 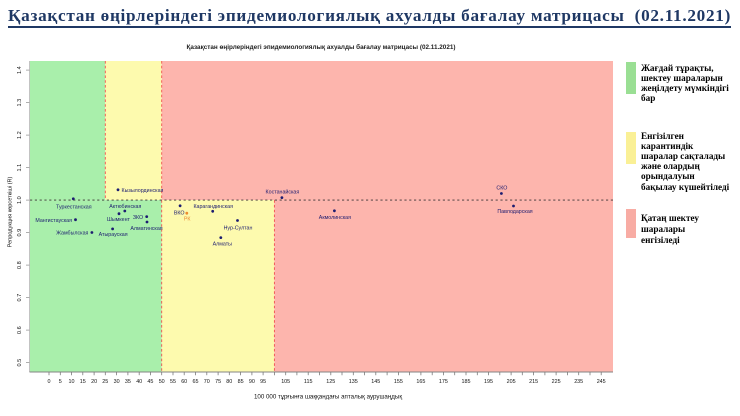 What do you see at coordinates (213, 207) in the screenshot?
I see `svg-text: Карагандинская` at bounding box center [213, 207].